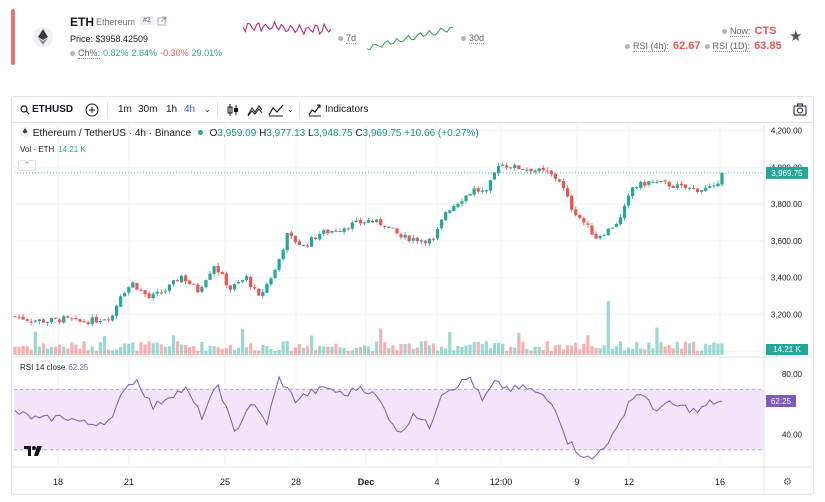 The image size is (825, 502). I want to click on collapse-legend-button: ⌃, so click(27, 165).